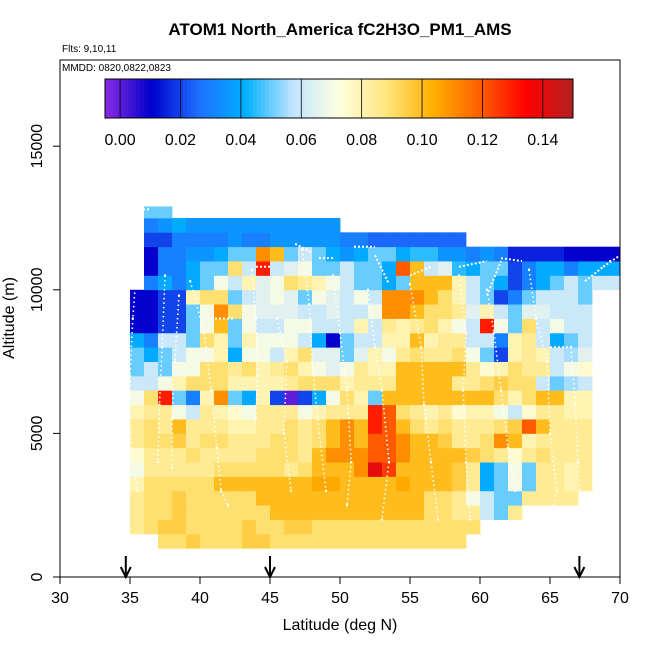 The width and height of the screenshot is (650, 650). Describe the element at coordinates (120, 140) in the screenshot. I see `colorbar-tick-label: 0.00` at that location.